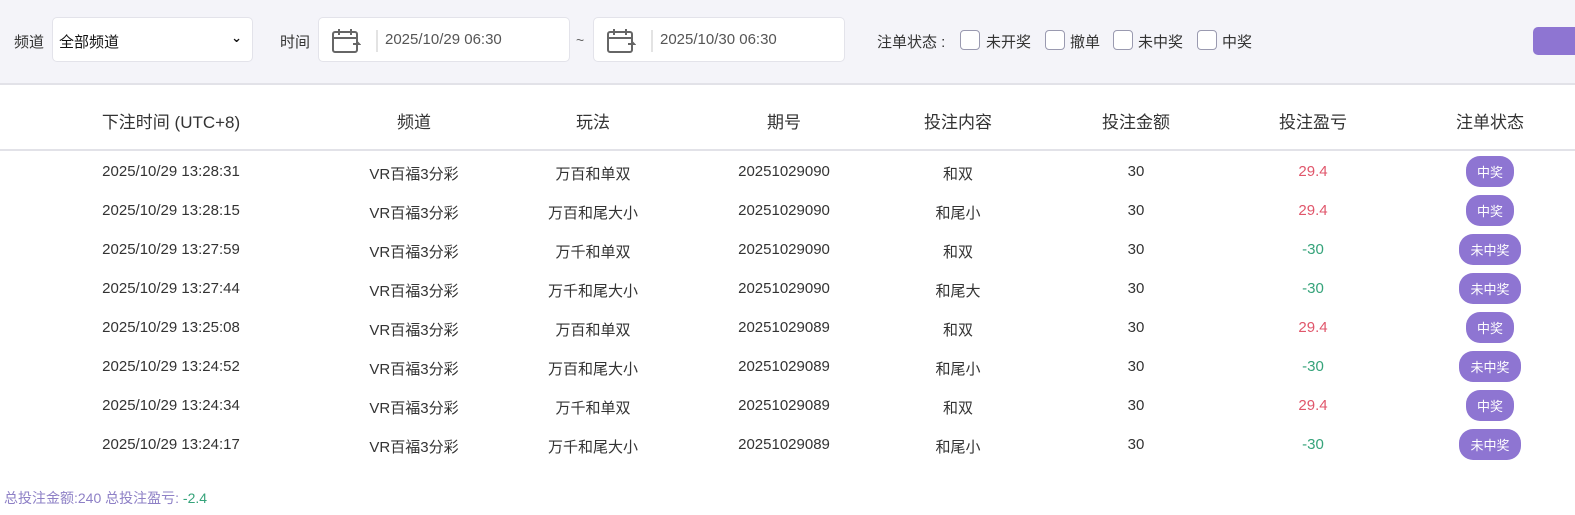 This screenshot has height=515, width=1575. Describe the element at coordinates (911, 42) in the screenshot. I see `status-label: 注单状态 :` at that location.